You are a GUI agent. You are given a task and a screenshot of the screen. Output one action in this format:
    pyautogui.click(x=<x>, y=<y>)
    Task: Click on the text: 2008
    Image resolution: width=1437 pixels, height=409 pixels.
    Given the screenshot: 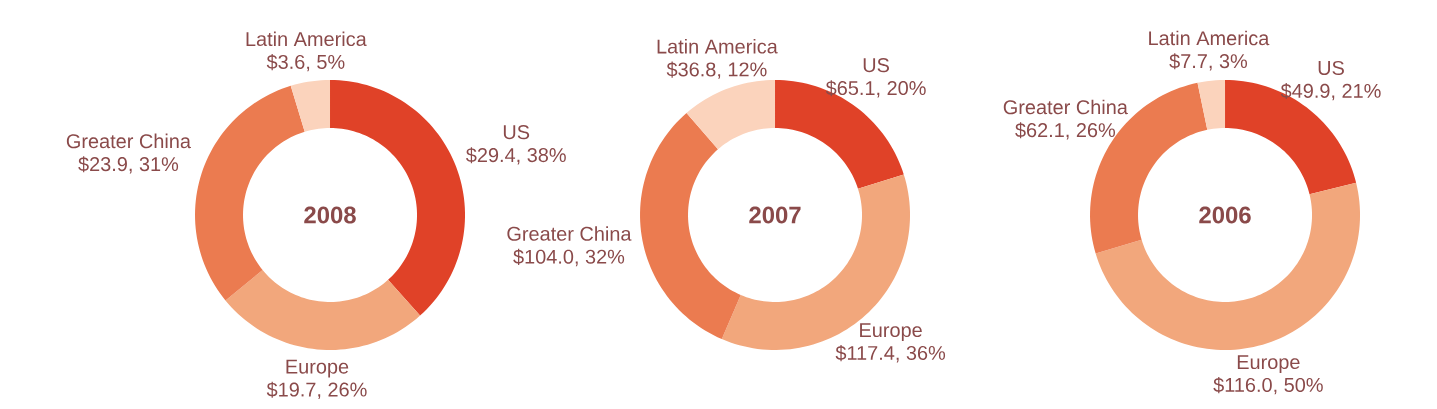 What is the action you would take?
    pyautogui.click(x=330, y=215)
    